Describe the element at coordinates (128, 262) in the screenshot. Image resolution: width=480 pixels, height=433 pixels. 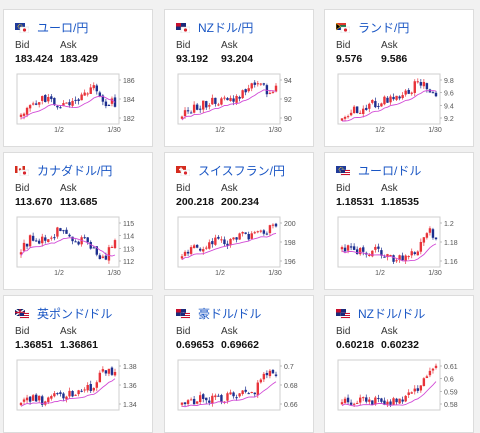
I see `y-tick-label: 112` at that location.